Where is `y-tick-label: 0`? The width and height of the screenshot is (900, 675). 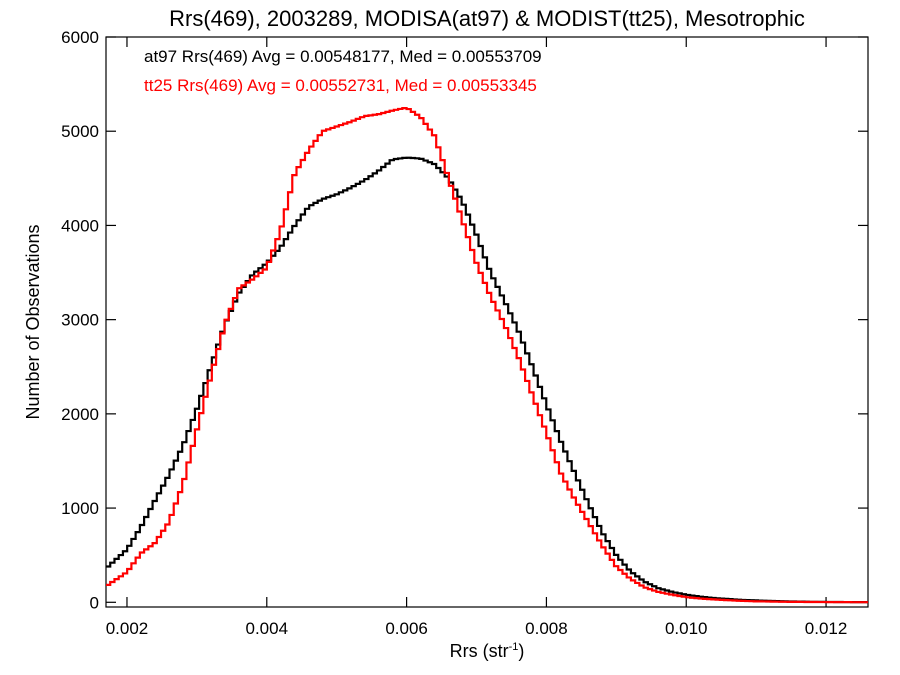 y-tick-label: 0 is located at coordinates (94, 602).